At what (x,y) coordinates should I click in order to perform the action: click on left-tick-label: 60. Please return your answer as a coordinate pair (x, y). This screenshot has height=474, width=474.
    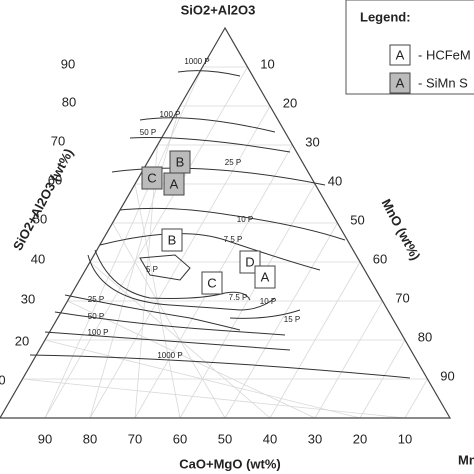
    Looking at the image, I should click on (55, 179).